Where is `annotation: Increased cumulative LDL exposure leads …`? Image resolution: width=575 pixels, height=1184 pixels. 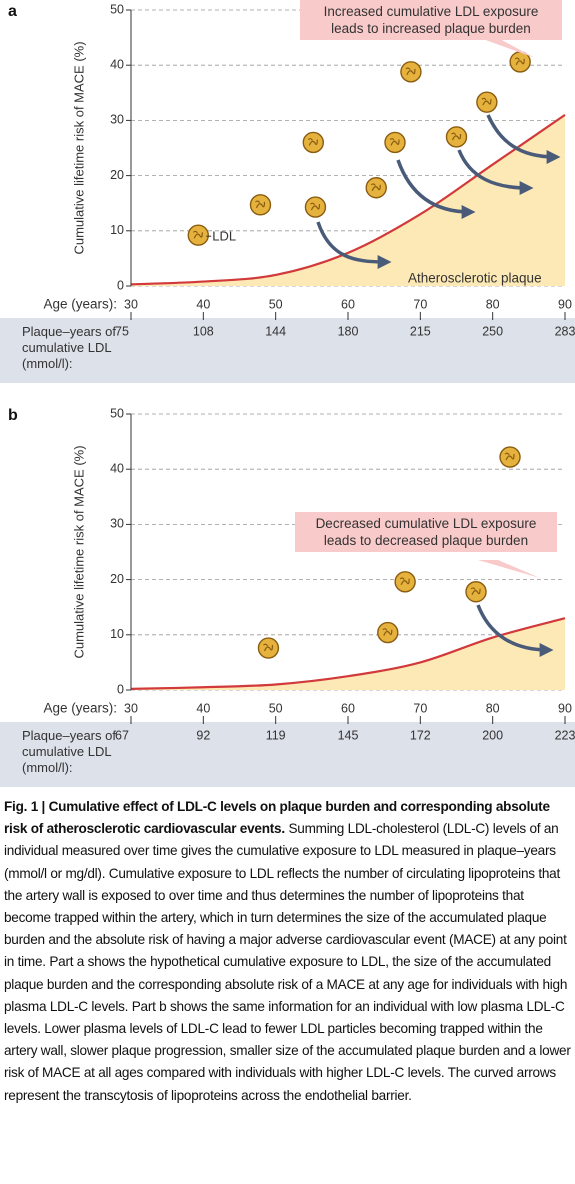 annotation: Increased cumulative LDL exposure leads … is located at coordinates (431, 20).